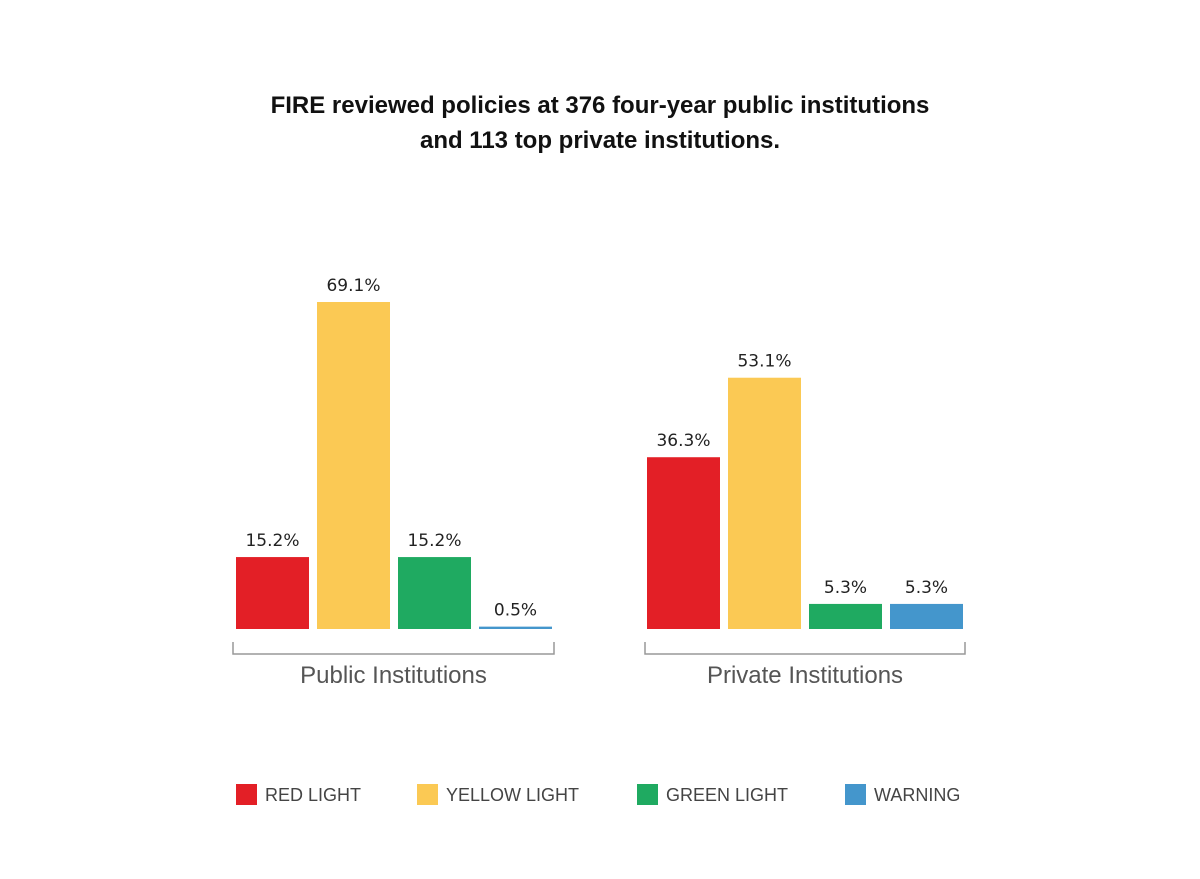  Describe the element at coordinates (515, 611) in the screenshot. I see `value-label-public-institutions-warning: 0.5%` at that location.